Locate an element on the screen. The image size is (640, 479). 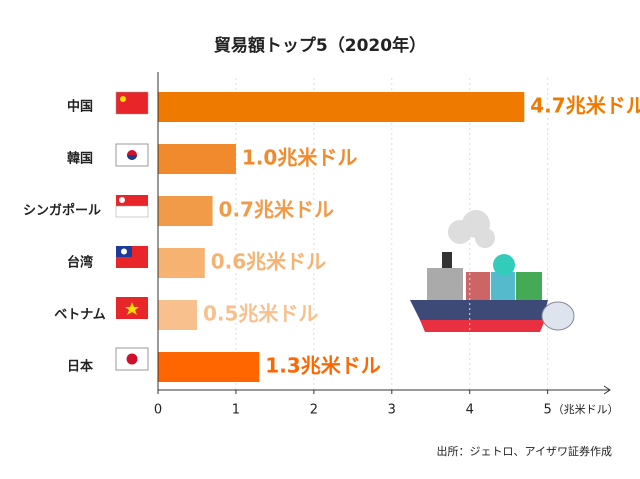
x-tick-label: 1 is located at coordinates (236, 410).